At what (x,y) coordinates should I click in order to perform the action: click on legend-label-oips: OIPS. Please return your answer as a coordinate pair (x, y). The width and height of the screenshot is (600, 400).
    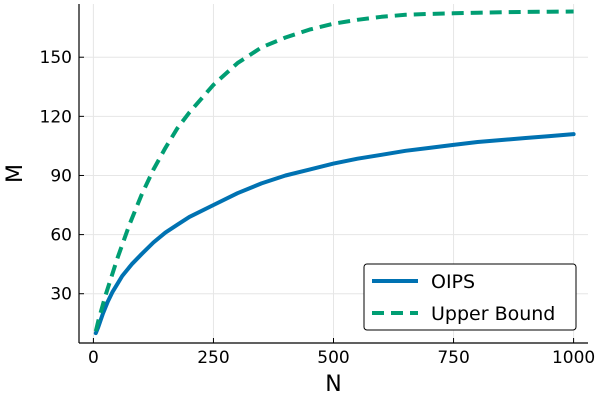
    Looking at the image, I should click on (453, 282).